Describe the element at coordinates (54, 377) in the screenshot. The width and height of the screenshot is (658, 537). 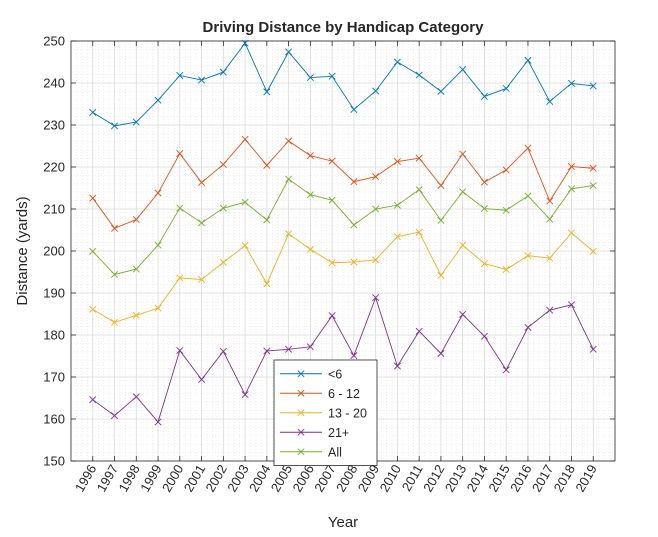
I see `y-tick-label: 170` at that location.